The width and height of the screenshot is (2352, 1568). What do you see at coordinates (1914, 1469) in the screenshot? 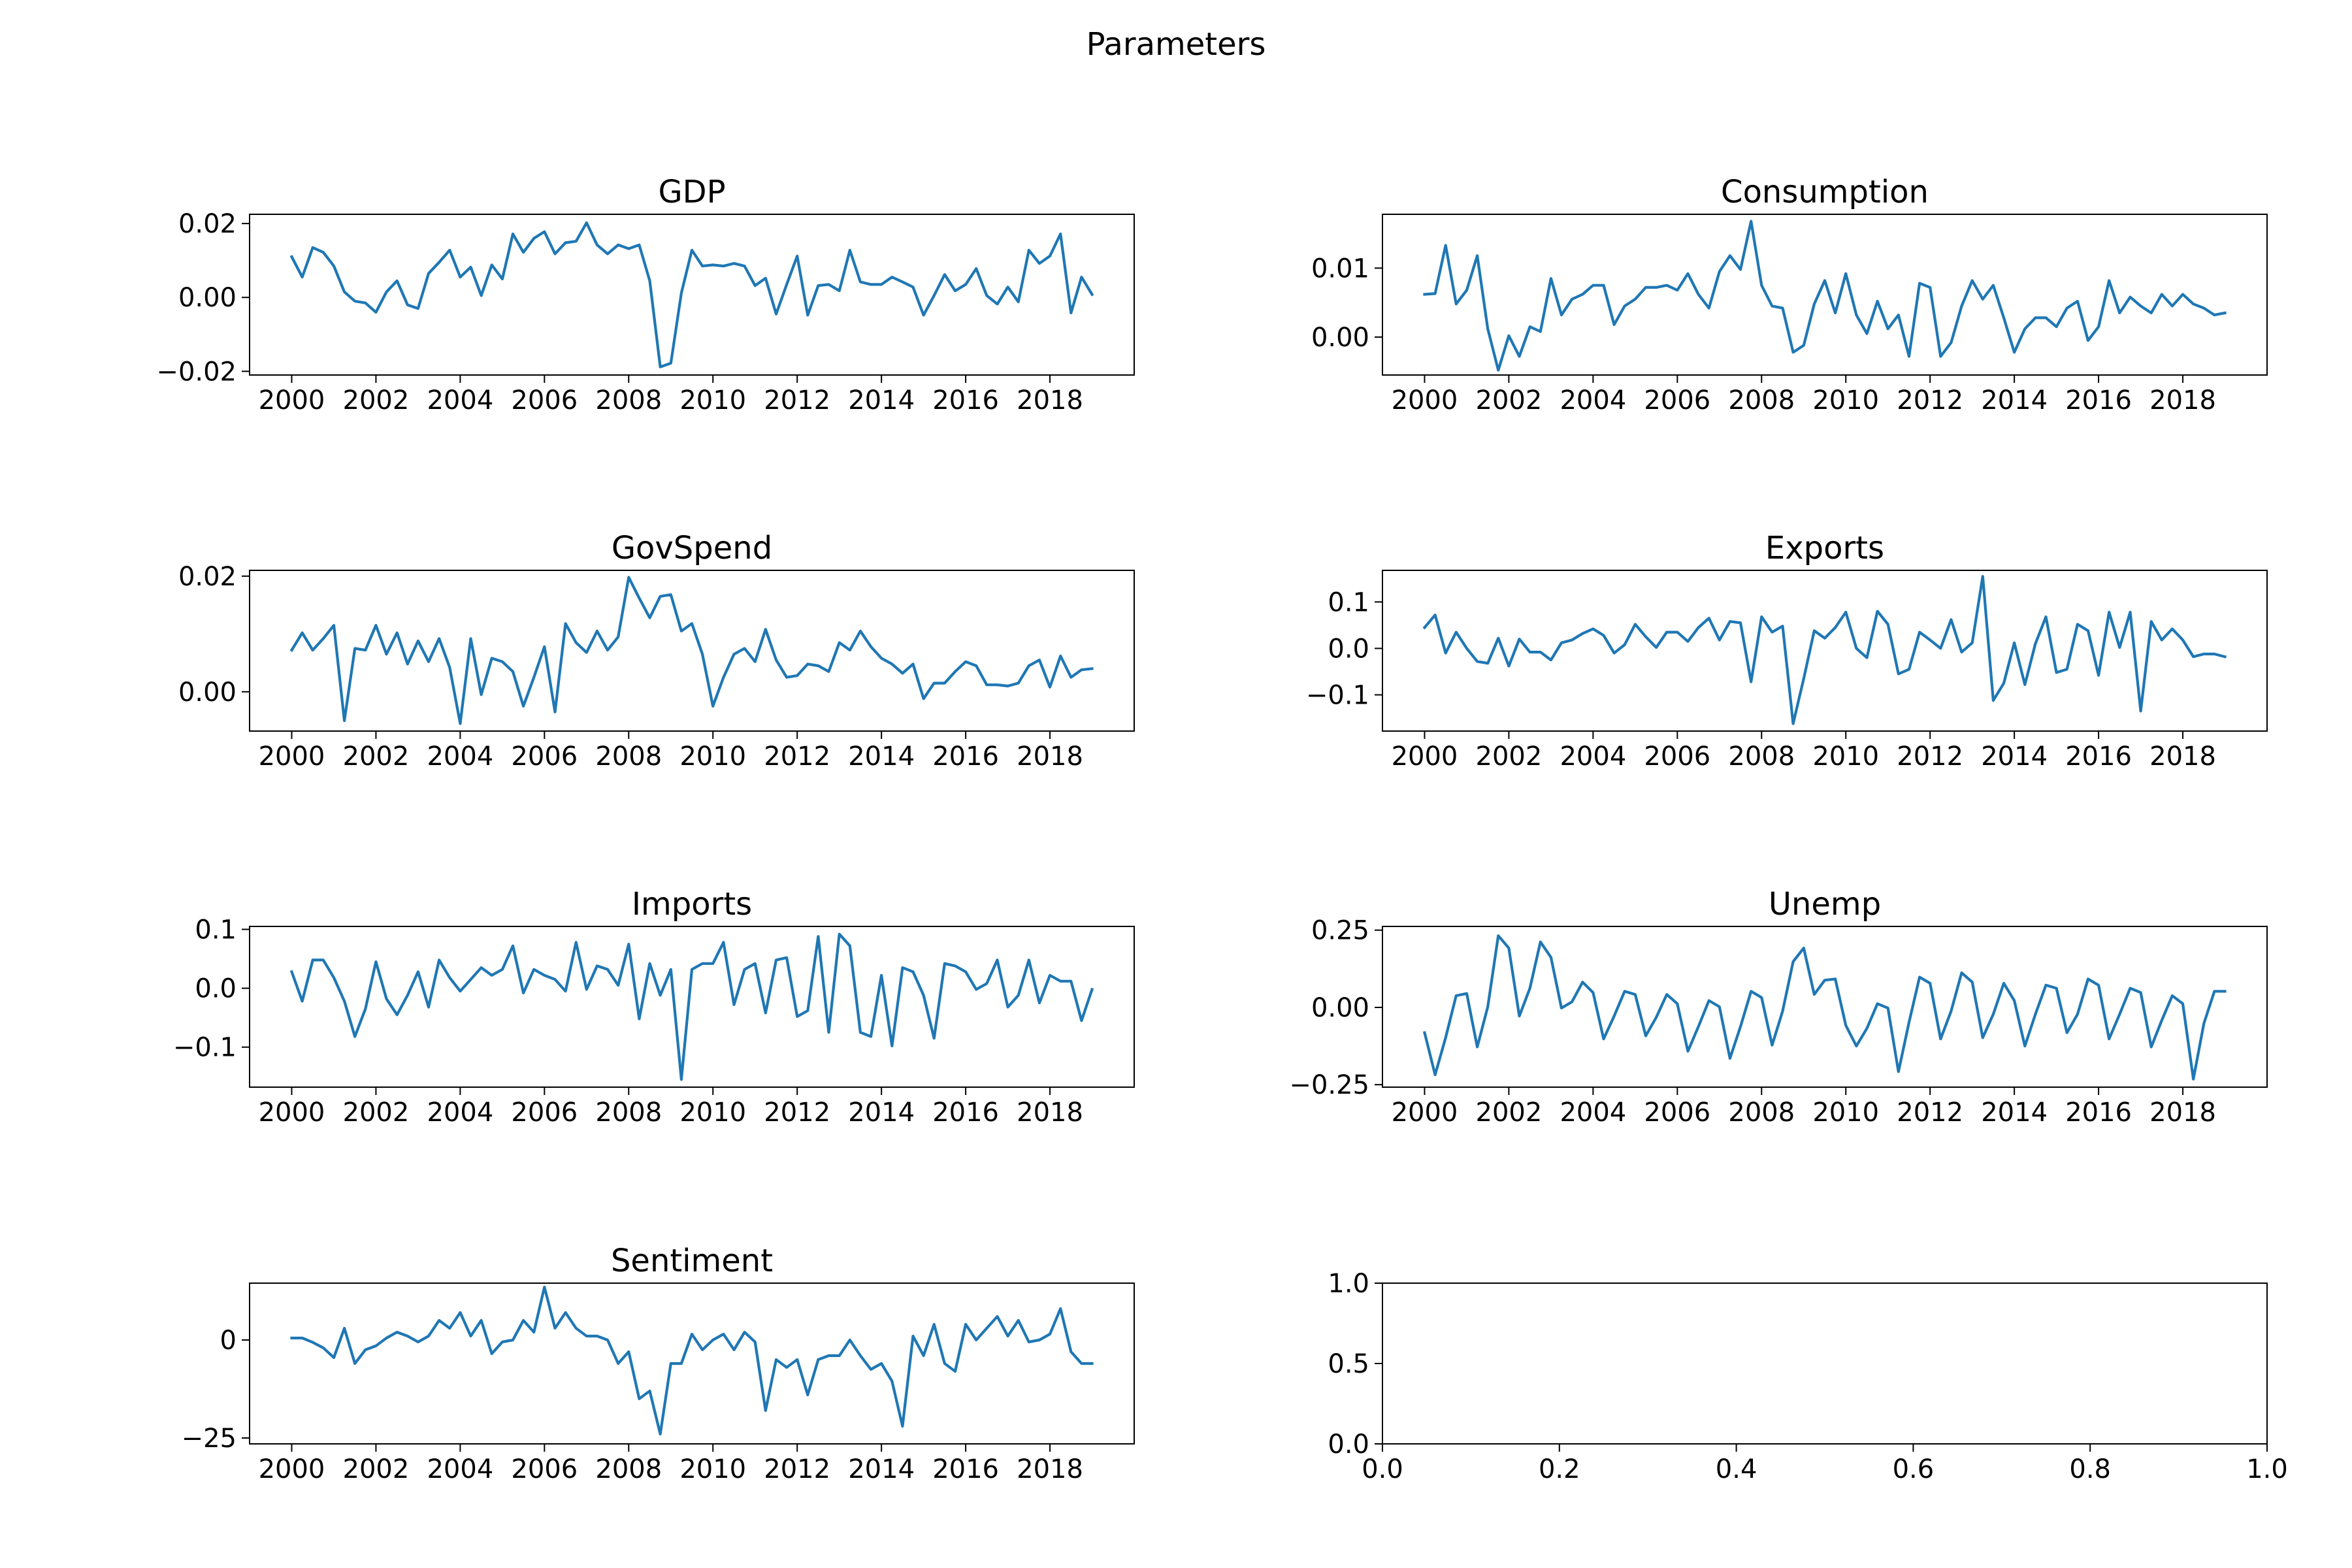
I see `x-tick-label: 0.6` at bounding box center [1914, 1469].